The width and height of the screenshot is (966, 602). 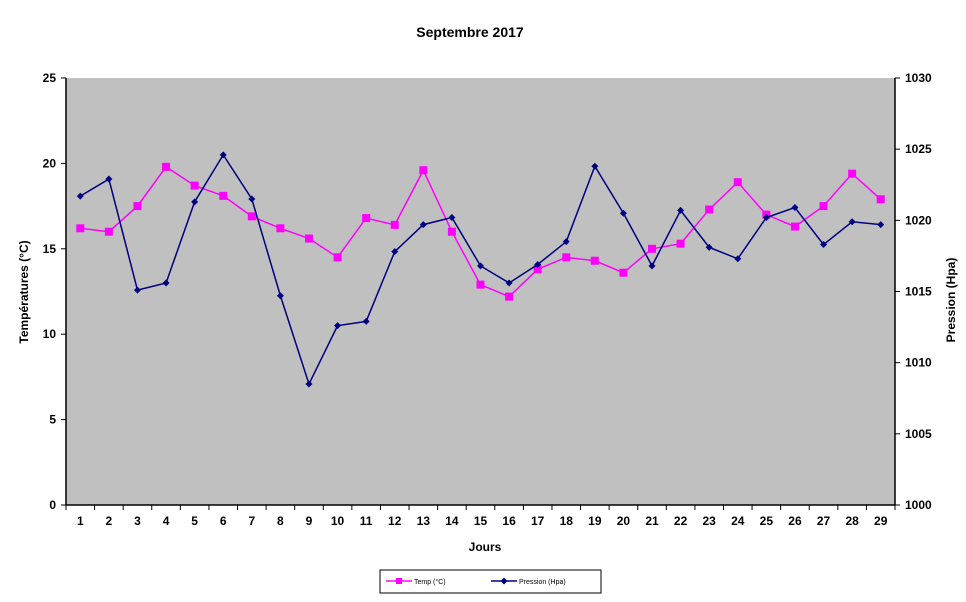 I want to click on legend-temp-marker, so click(x=399, y=581).